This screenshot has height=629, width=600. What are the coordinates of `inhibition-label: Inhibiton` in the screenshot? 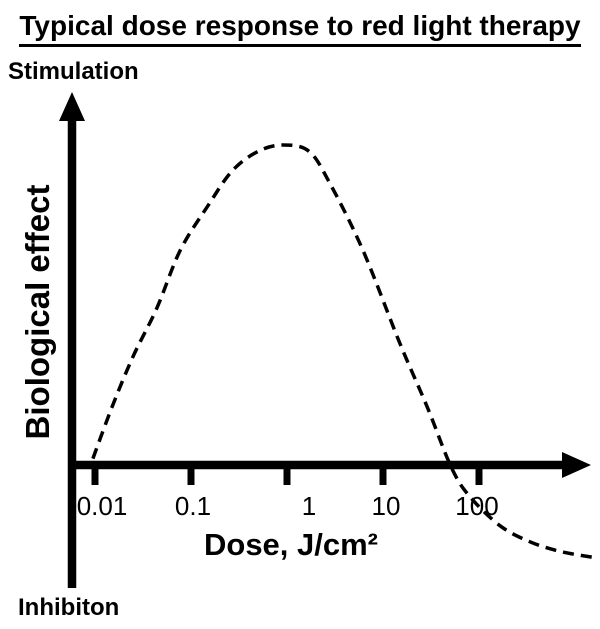 It's located at (69, 607).